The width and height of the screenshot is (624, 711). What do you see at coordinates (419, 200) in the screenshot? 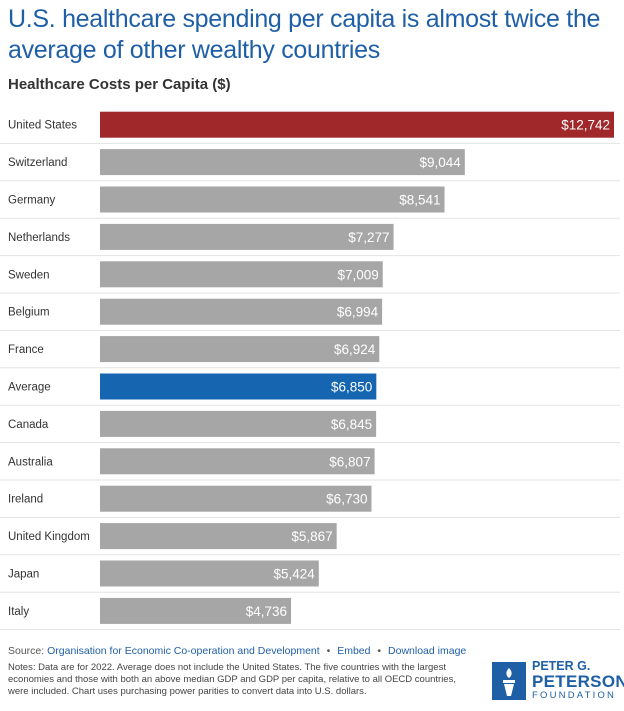
I see `value-label-germany: $8,541` at bounding box center [419, 200].